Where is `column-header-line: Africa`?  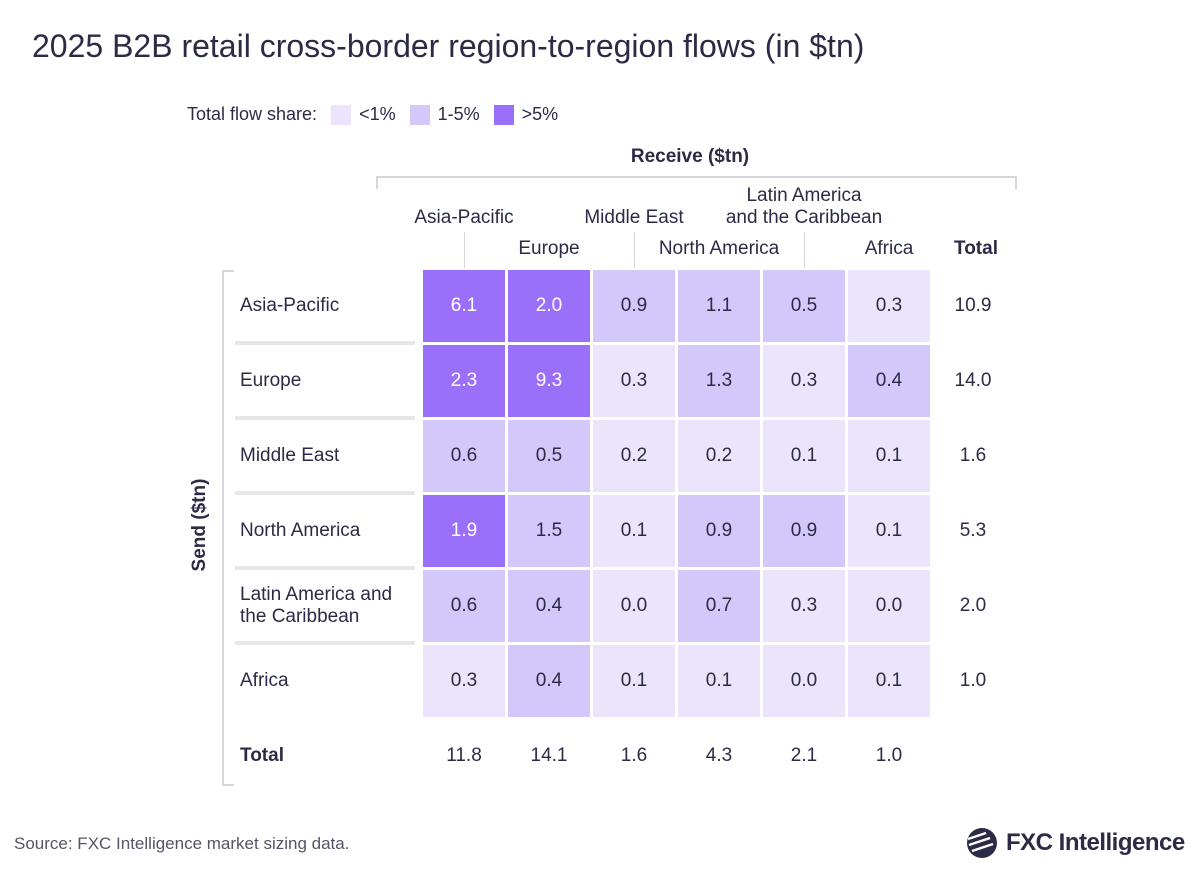
column-header-line: Africa is located at coordinates (889, 248).